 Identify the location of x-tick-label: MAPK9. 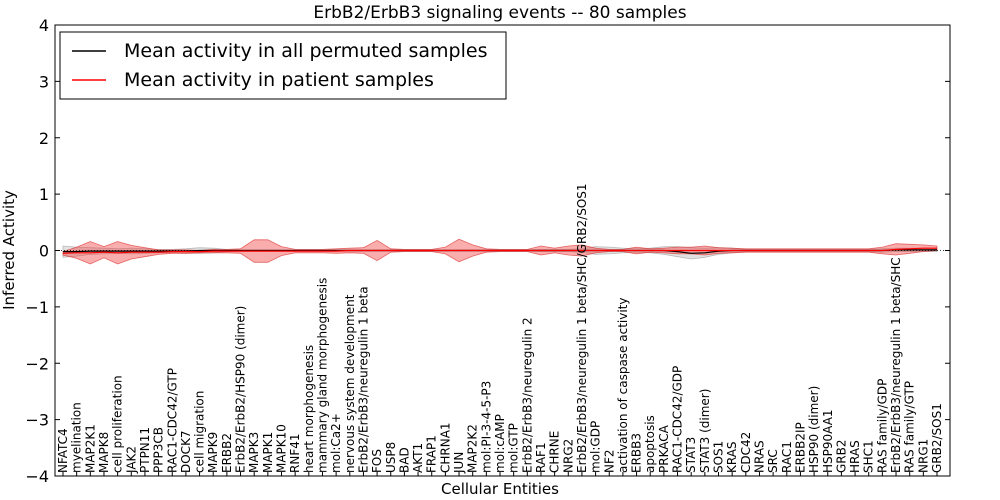
(213, 452).